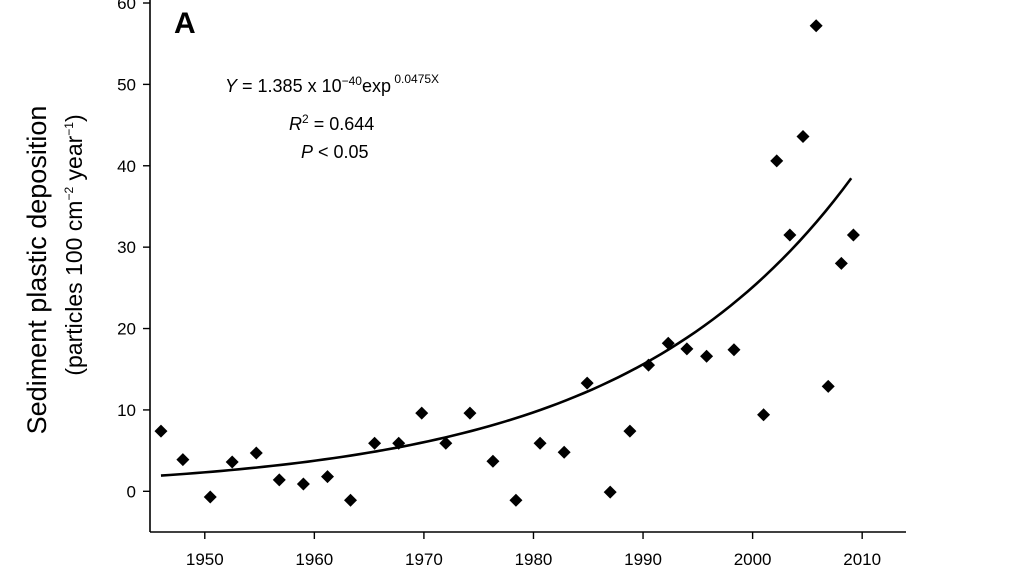  What do you see at coordinates (126, 6) in the screenshot?
I see `y-tick-label: 60` at bounding box center [126, 6].